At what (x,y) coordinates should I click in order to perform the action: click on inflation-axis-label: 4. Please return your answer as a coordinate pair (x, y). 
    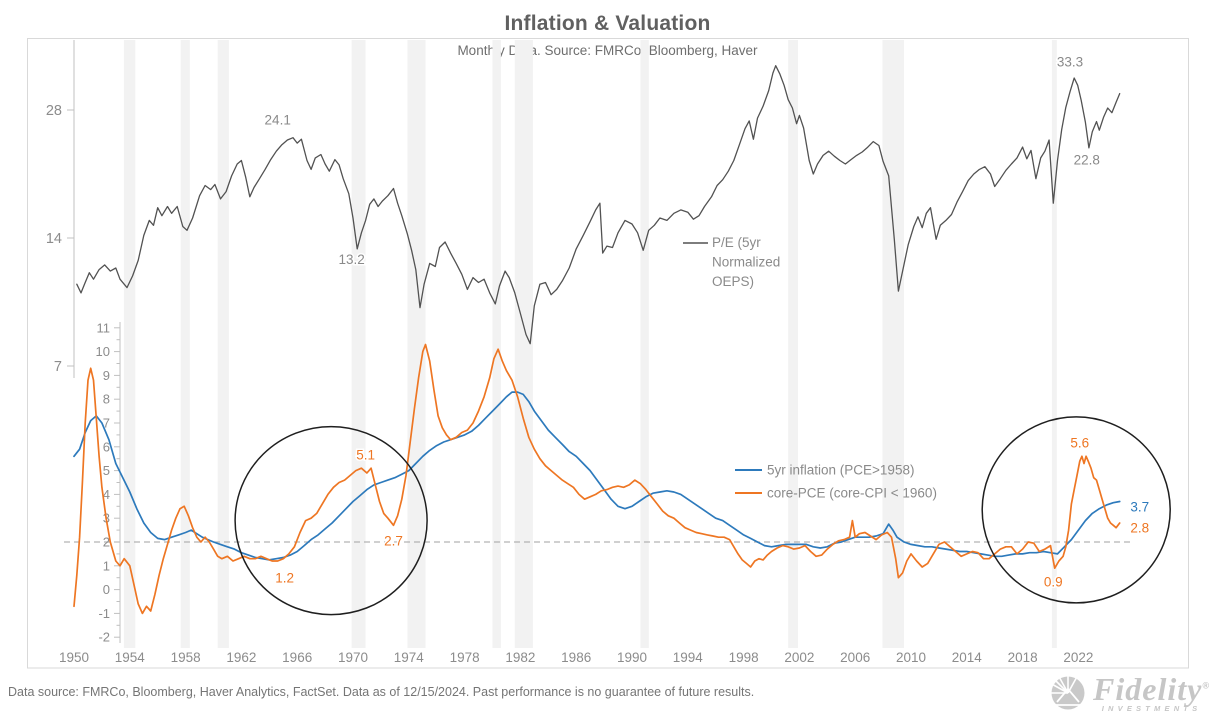
    Looking at the image, I should click on (106, 494).